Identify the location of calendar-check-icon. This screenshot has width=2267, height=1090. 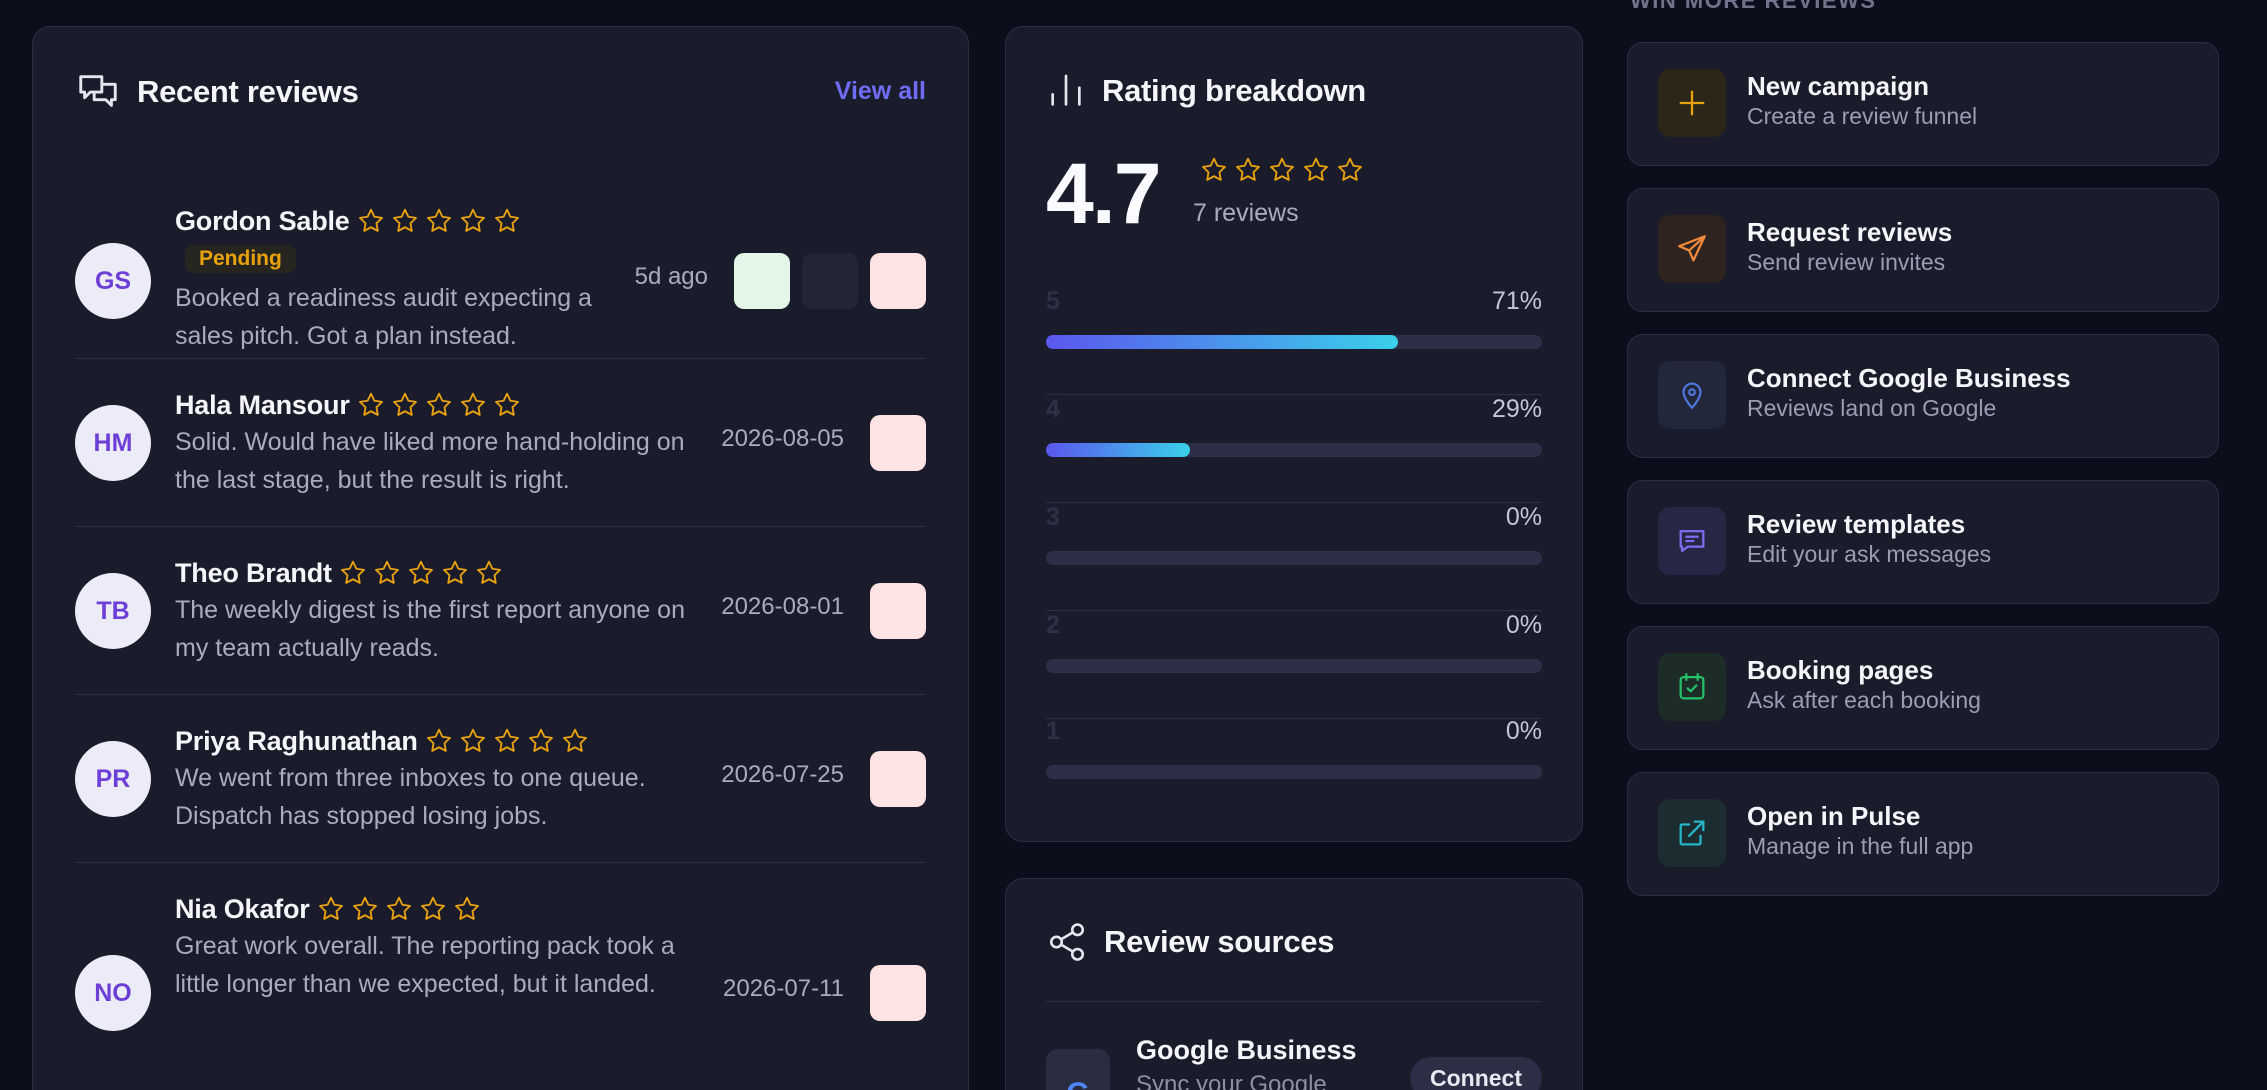
(1692, 686).